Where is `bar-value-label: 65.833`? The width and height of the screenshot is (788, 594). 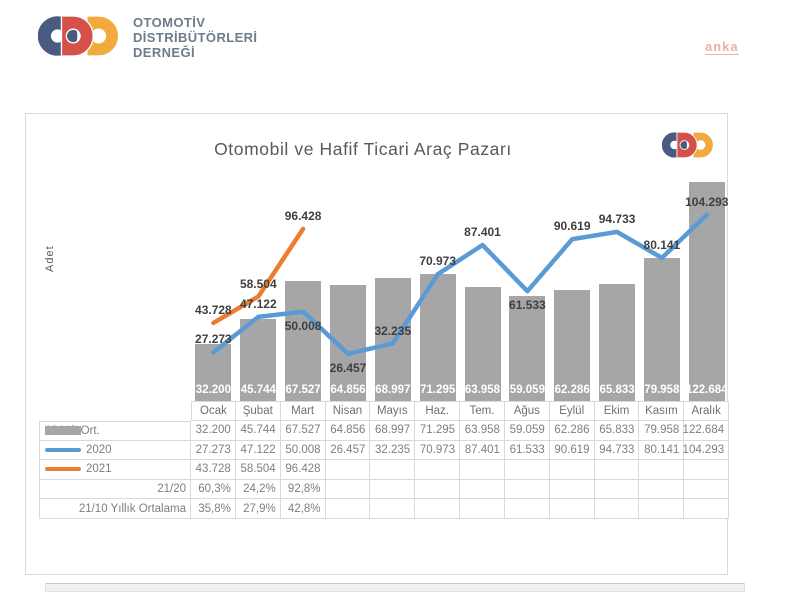 bar-value-label: 65.833 is located at coordinates (617, 390).